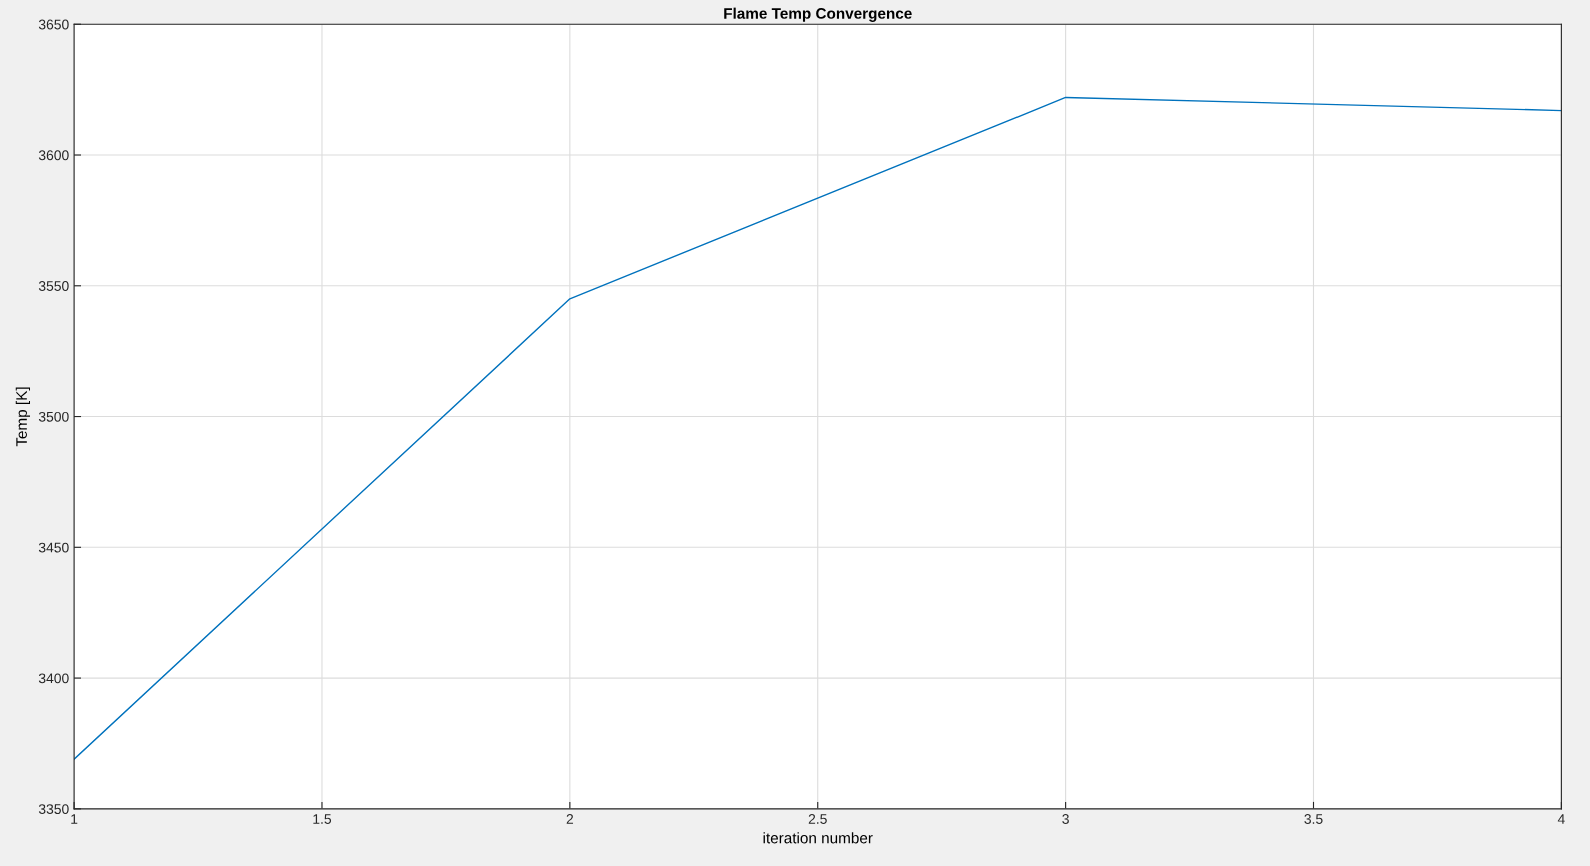  I want to click on y-tick-label: 3450, so click(53, 547).